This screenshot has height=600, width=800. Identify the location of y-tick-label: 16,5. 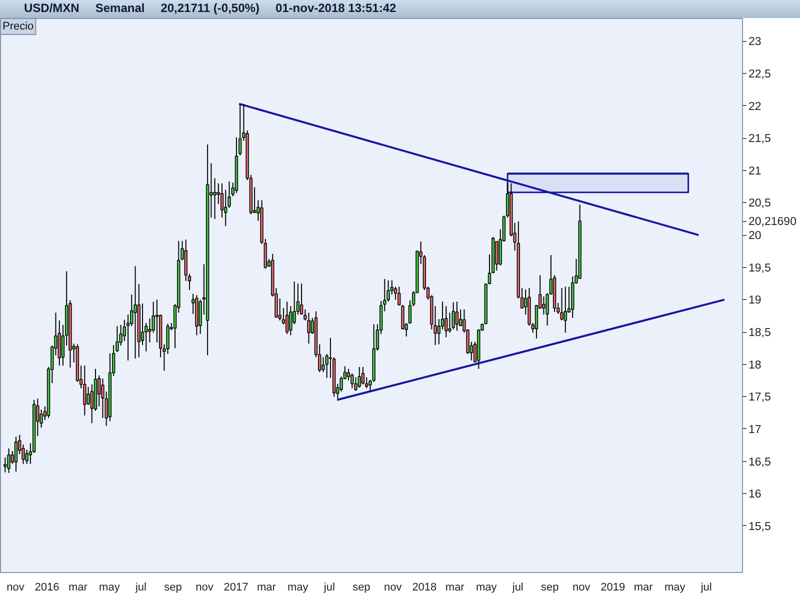
(759, 462).